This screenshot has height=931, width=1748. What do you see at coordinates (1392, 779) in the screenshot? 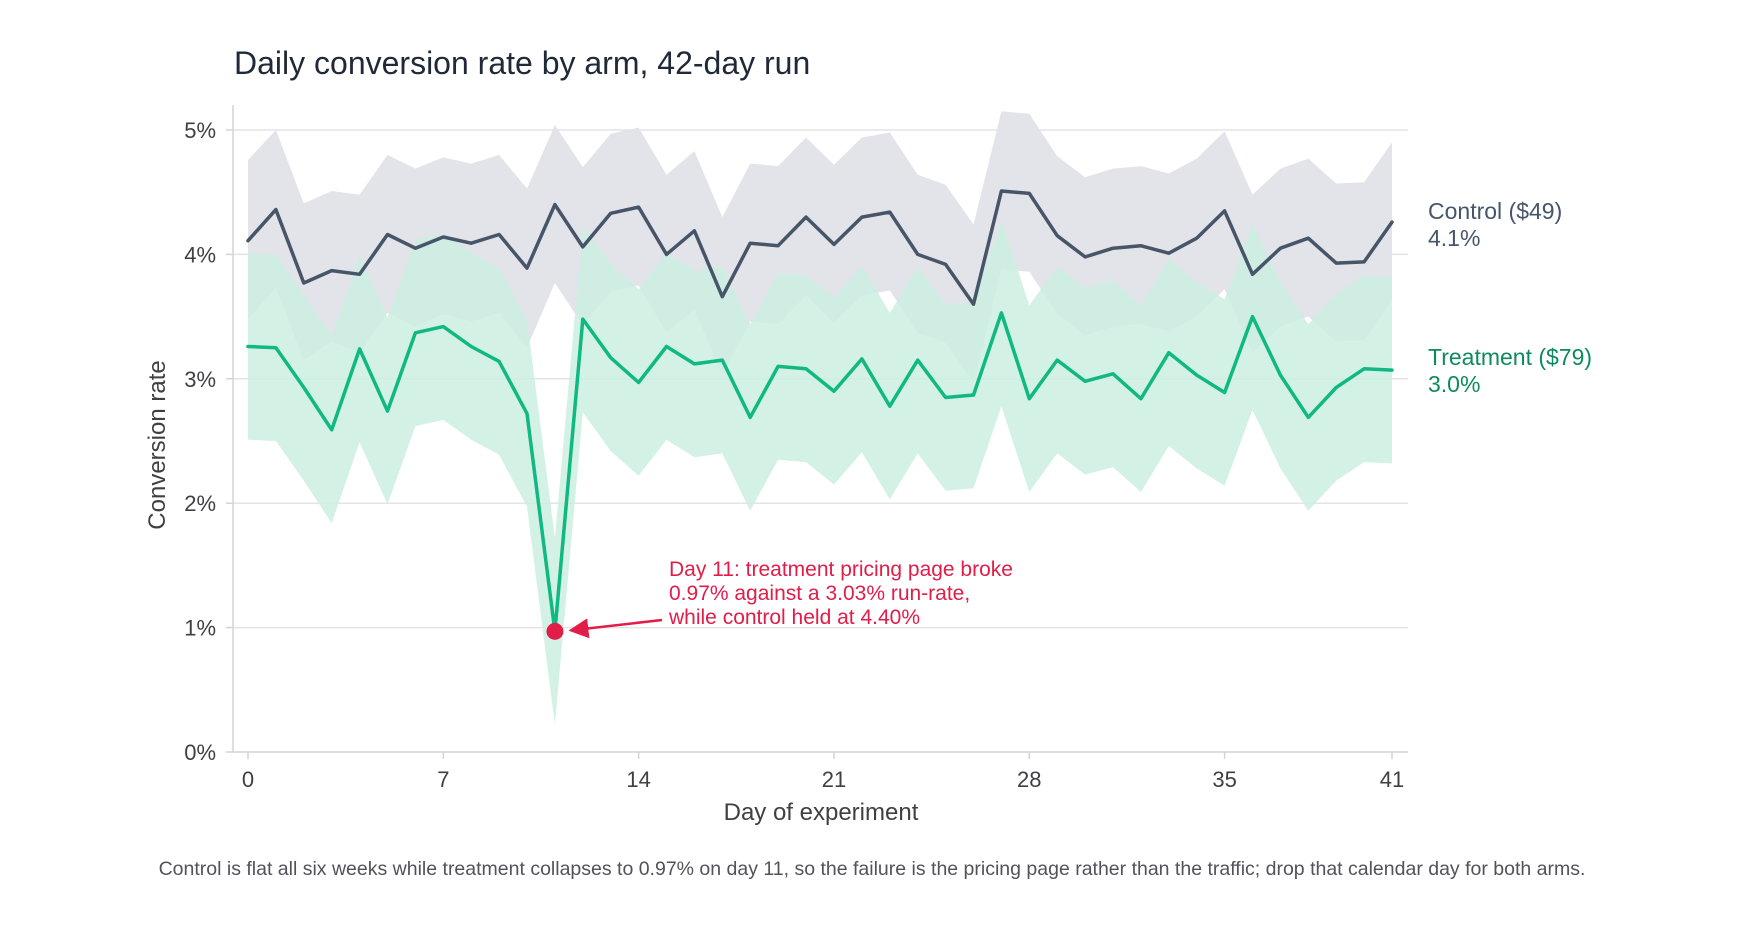
I see `x-tick-label: 41` at bounding box center [1392, 779].